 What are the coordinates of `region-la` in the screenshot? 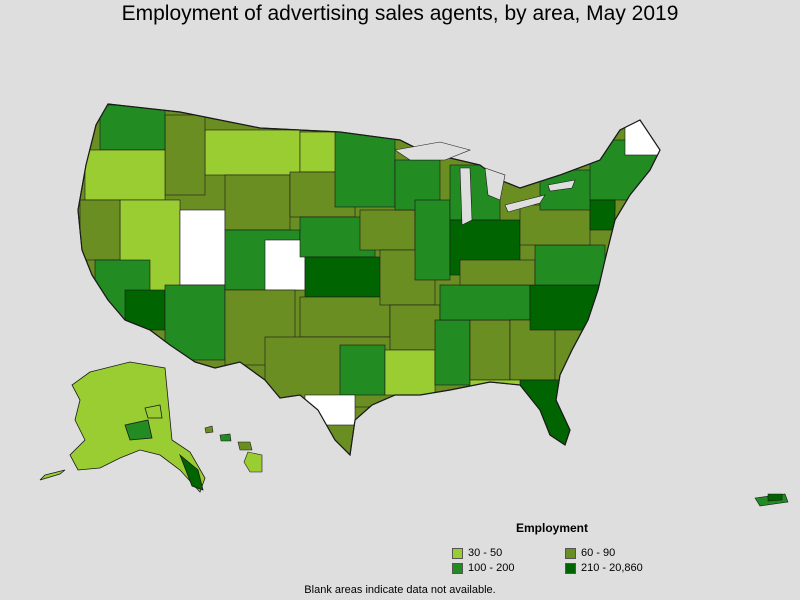 It's located at (145, 310).